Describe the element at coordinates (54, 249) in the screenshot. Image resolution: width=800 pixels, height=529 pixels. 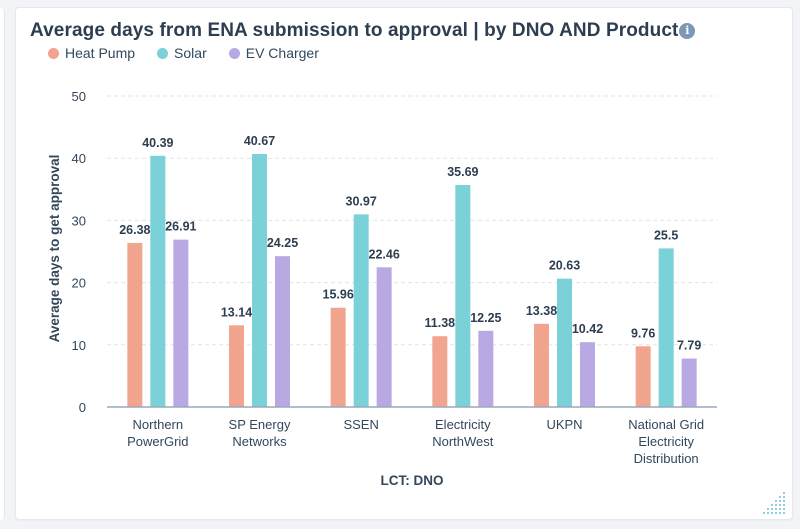
I see `y-axis-title: Average days to get approval` at that location.